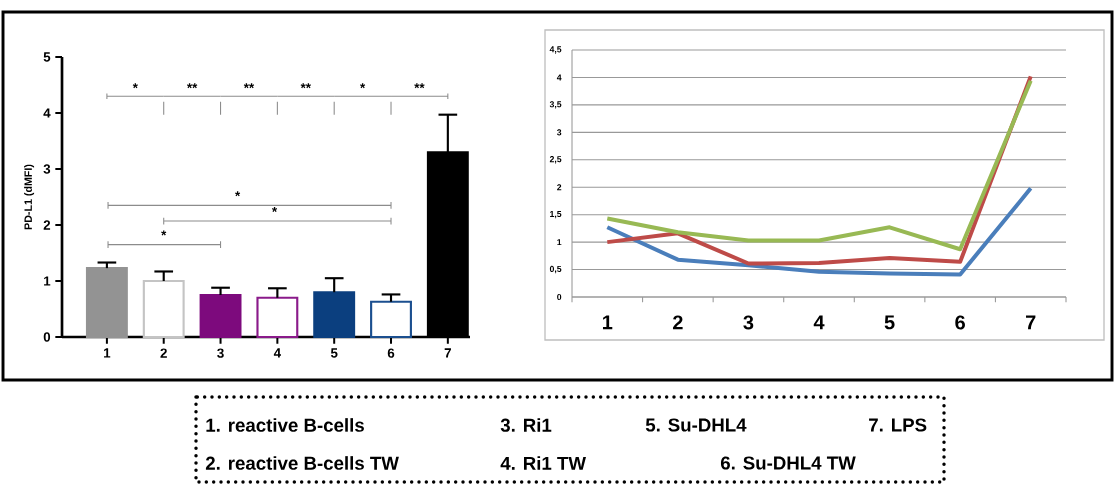 The height and width of the screenshot is (487, 1114). Describe the element at coordinates (302, 463) in the screenshot. I see `text: 2. reactive B-cells TW` at that location.